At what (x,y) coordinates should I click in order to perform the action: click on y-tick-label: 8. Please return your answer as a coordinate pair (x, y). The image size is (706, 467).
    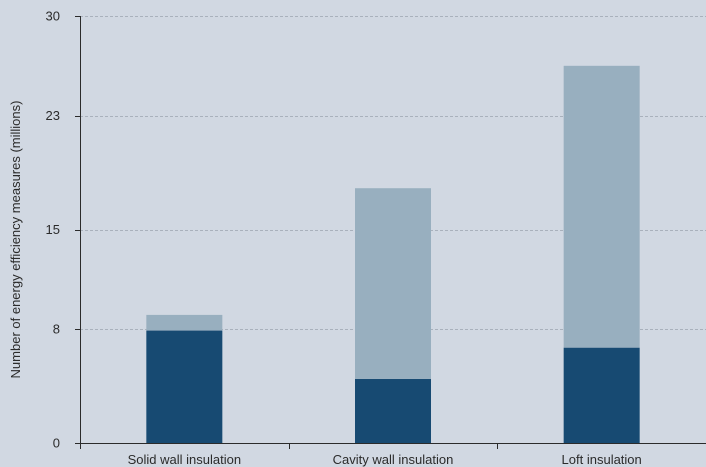
    Looking at the image, I should click on (56, 329).